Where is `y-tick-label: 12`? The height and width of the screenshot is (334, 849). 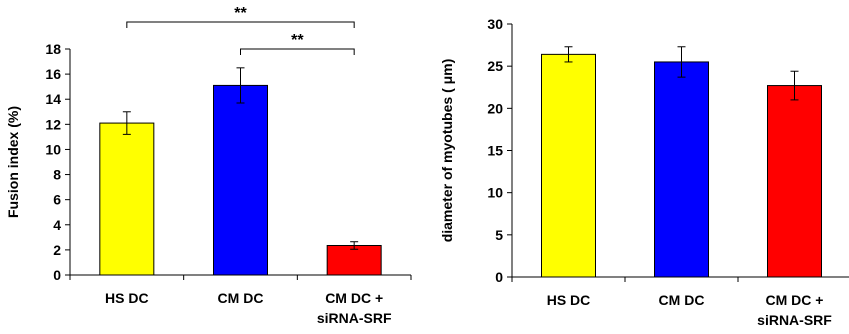 y-tick-label: 12 is located at coordinates (53, 124).